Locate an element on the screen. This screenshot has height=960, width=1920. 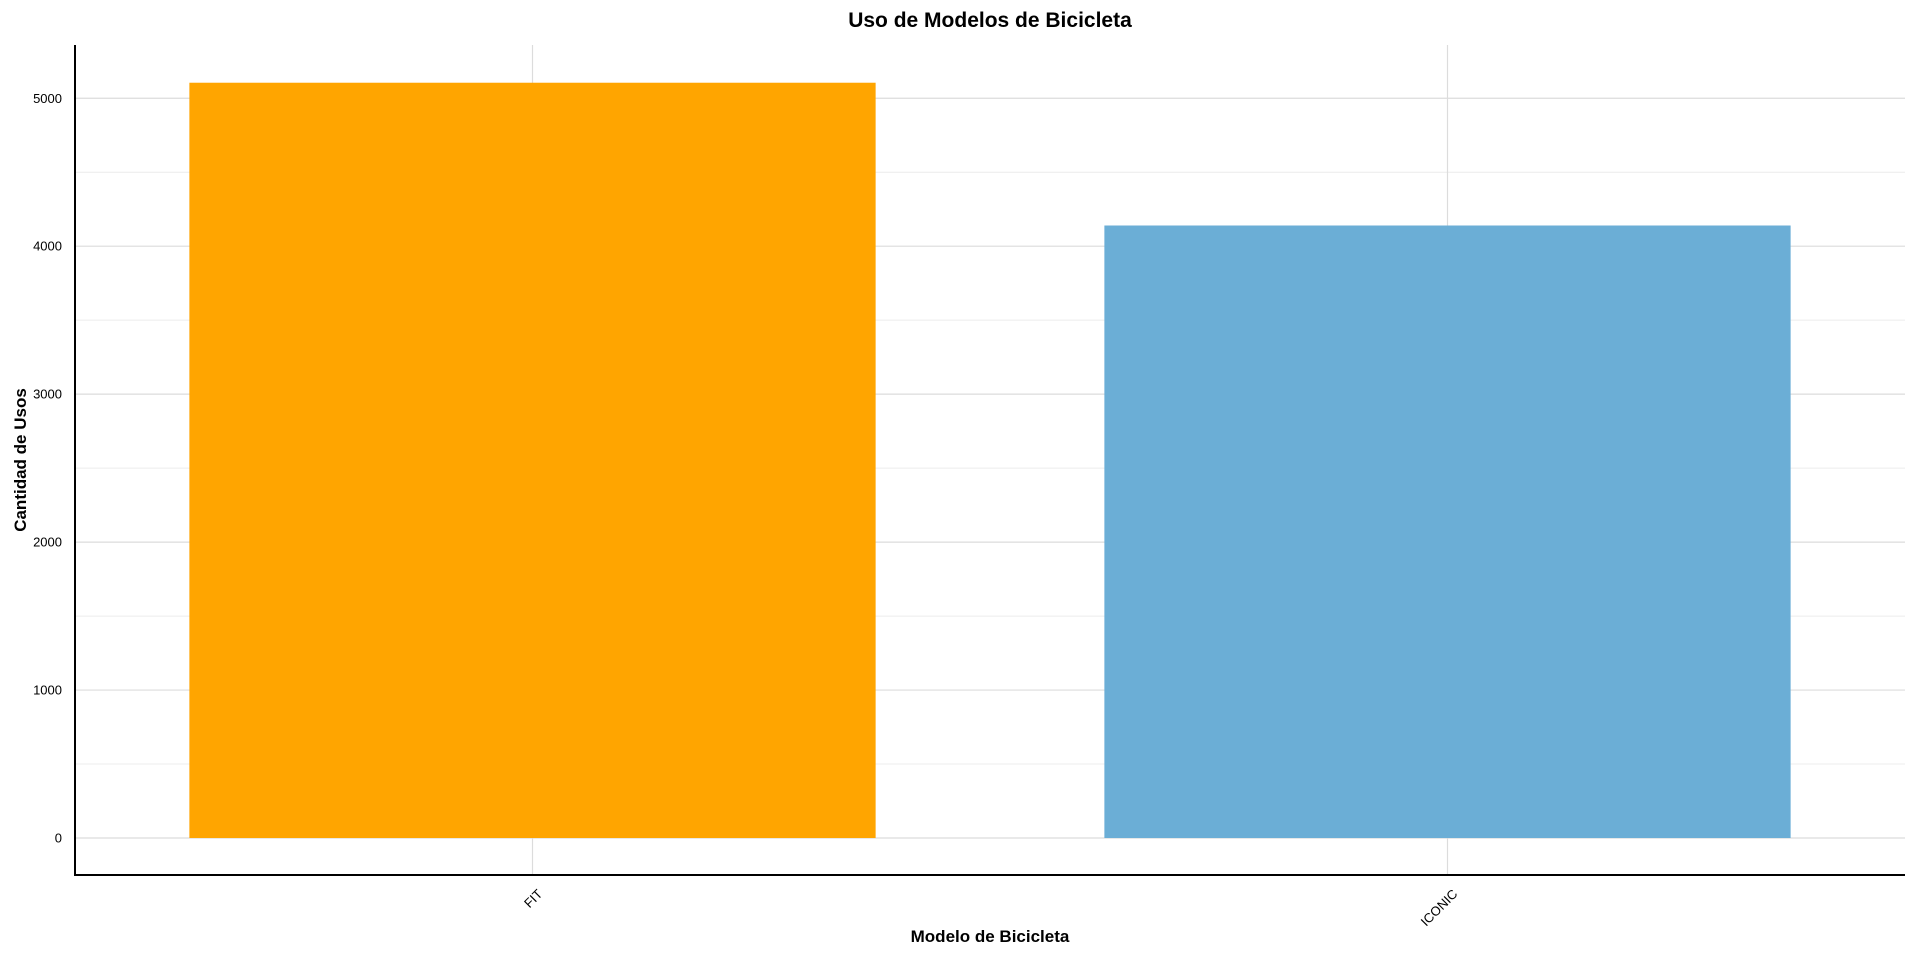
y-axis-title: Cantidad de Usos is located at coordinates (20, 460).